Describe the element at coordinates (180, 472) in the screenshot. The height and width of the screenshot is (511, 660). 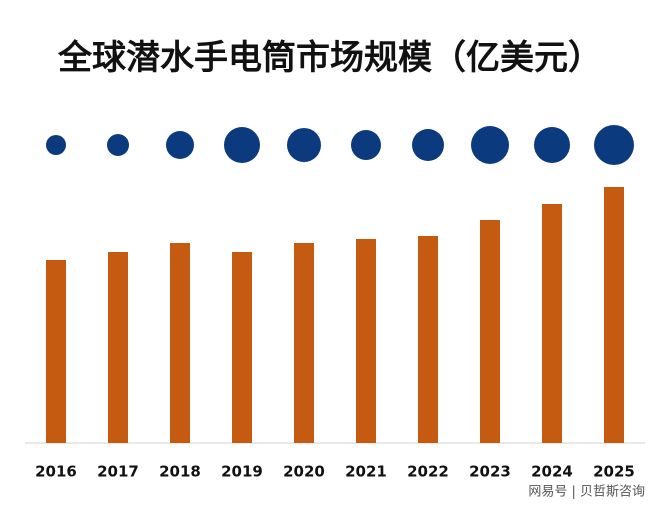
I see `x-tick-label: 2018` at that location.